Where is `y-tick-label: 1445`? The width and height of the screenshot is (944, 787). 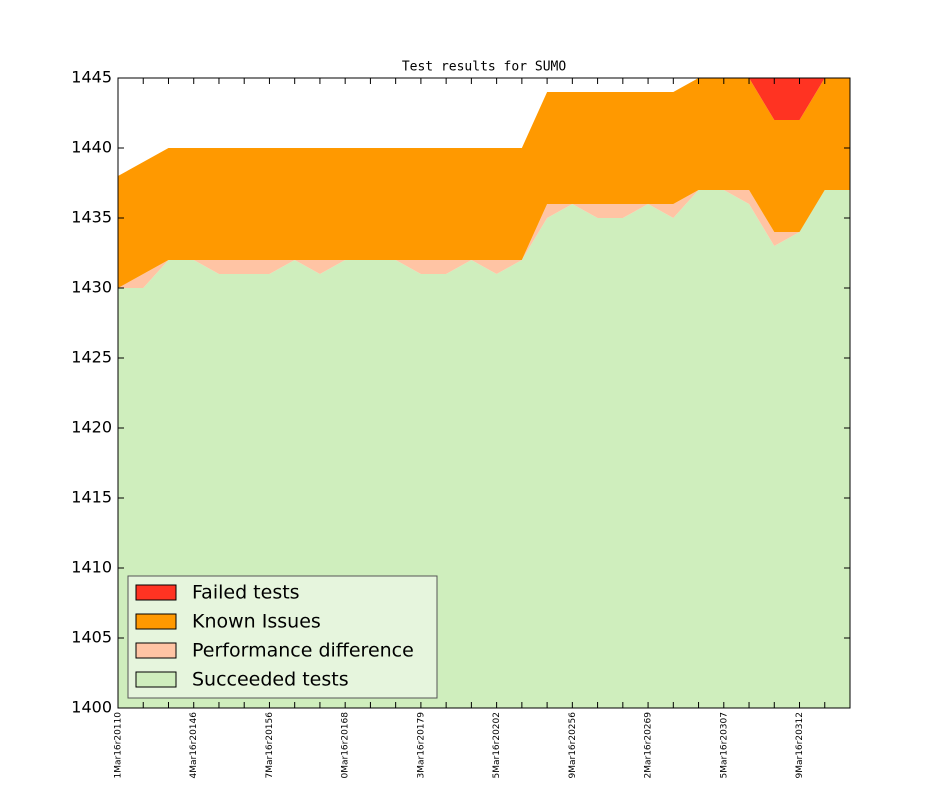
y-tick-label: 1445 is located at coordinates (91, 77).